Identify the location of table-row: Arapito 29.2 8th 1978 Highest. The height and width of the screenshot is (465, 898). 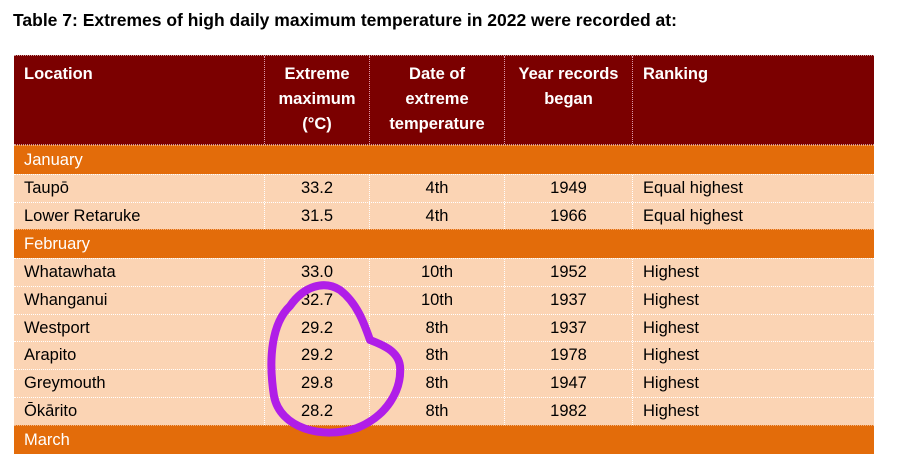
(444, 355).